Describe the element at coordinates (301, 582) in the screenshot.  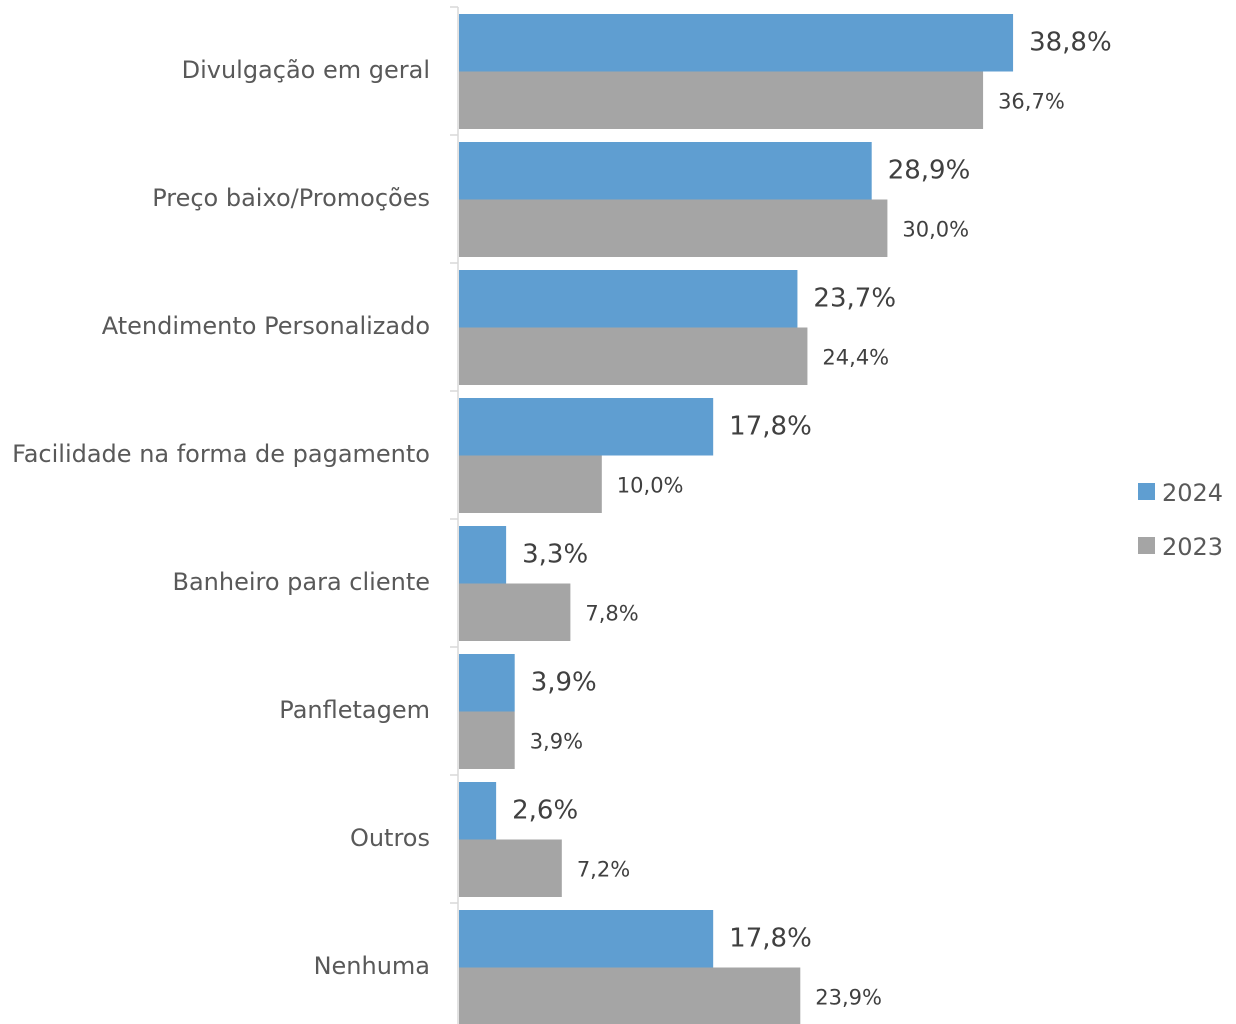
I see `category-label: Banheiro para cliente` at that location.